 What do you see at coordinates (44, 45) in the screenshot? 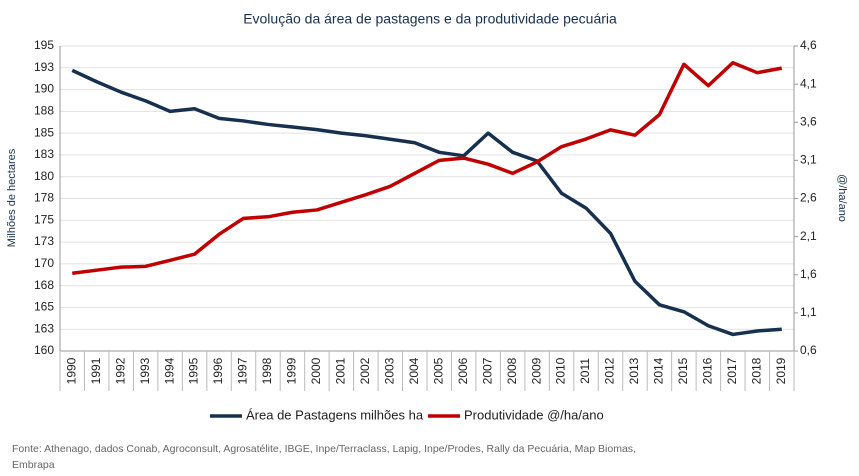
I see `y-tick-label: 195` at bounding box center [44, 45].